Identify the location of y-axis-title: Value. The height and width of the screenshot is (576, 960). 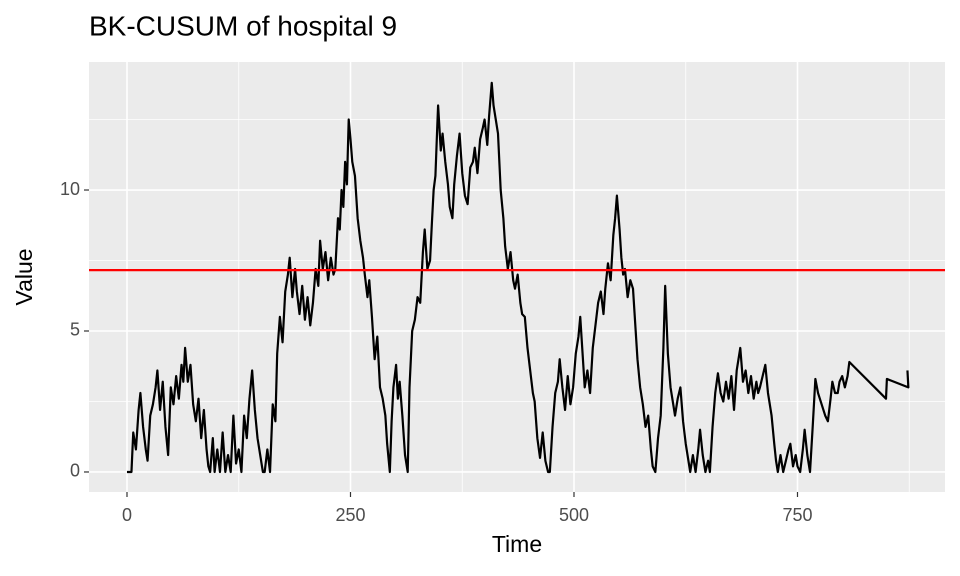
(24, 276).